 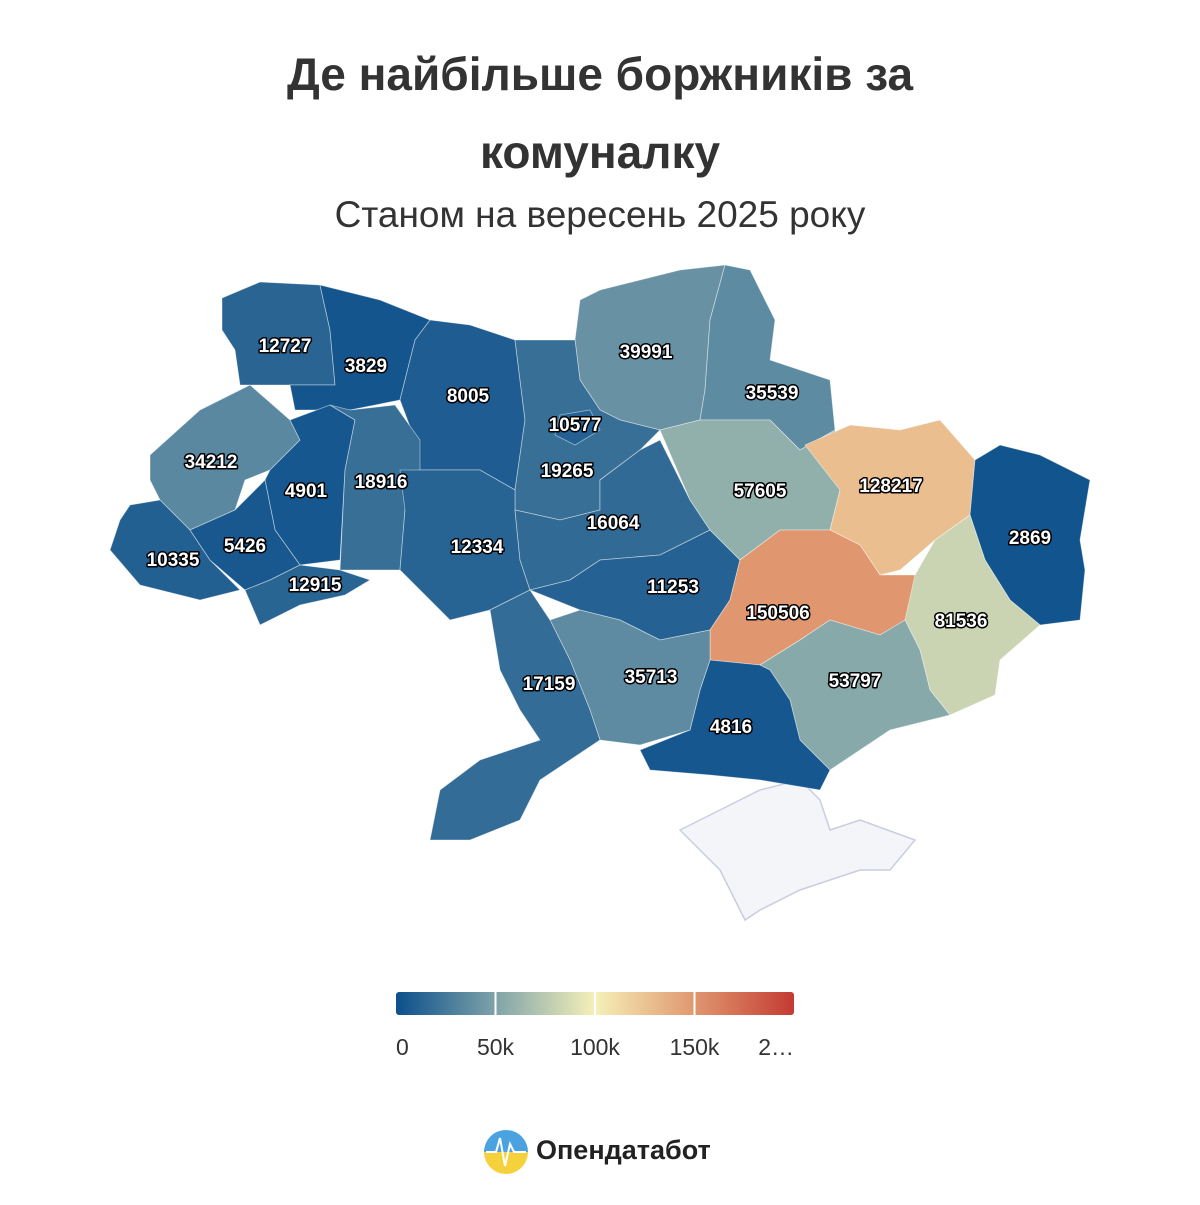 What do you see at coordinates (381, 482) in the screenshot?
I see `region-value-label: 18916` at bounding box center [381, 482].